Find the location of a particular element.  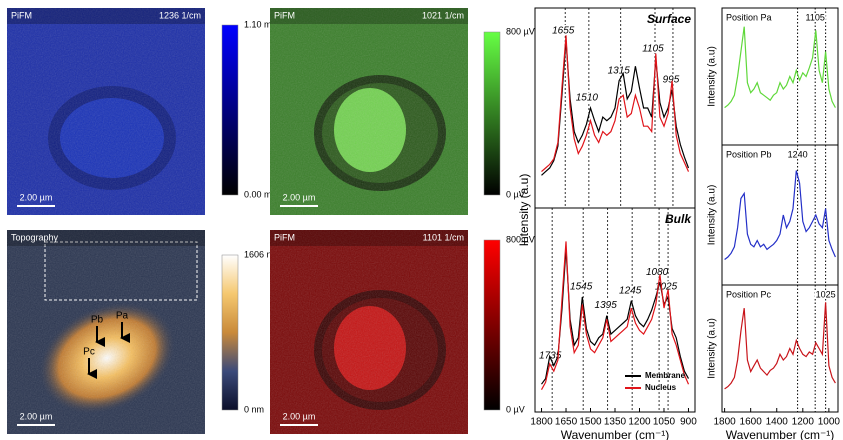

peak-label: 1655 is located at coordinates (563, 30).